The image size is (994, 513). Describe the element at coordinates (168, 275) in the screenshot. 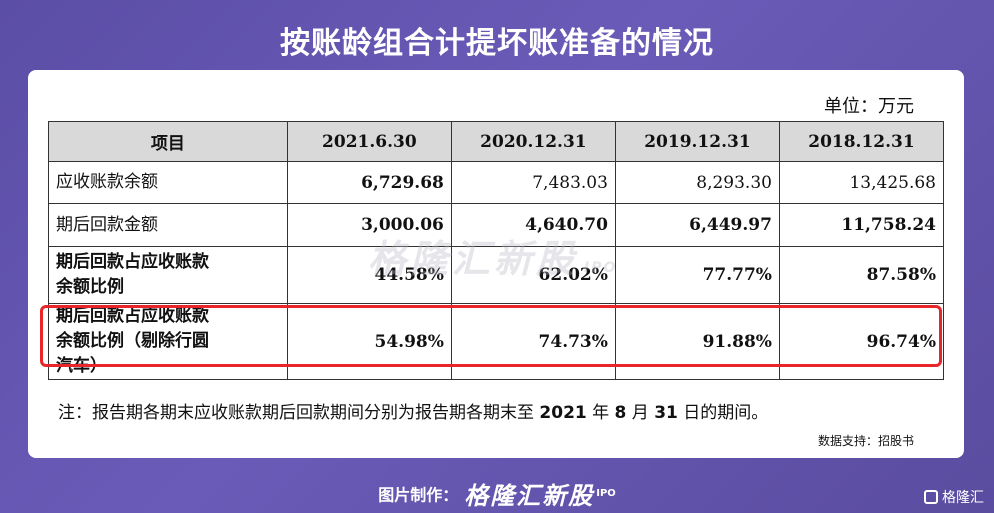

I see `row-label: 期后回款占应收账款 余额比例` at that location.